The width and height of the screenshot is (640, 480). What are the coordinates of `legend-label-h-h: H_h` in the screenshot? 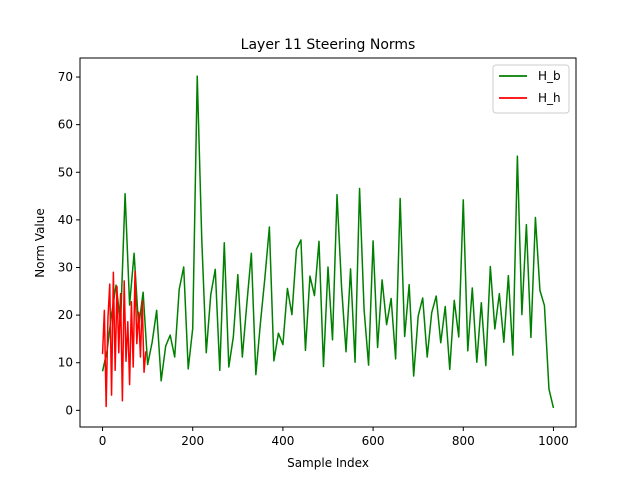 It's located at (549, 98).